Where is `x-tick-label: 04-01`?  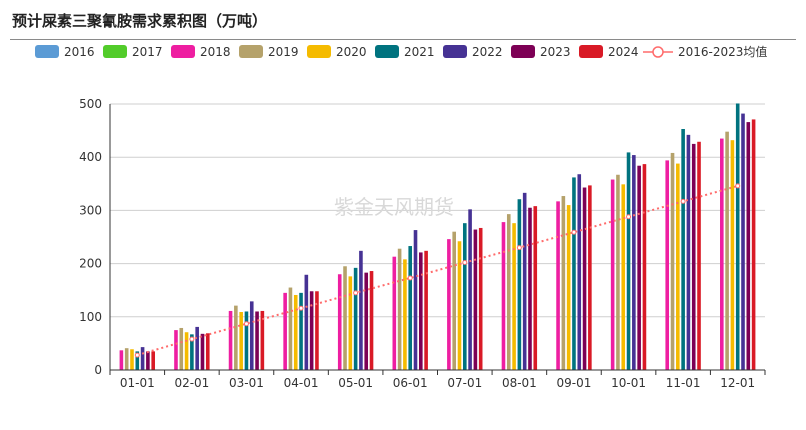
x-tick-label: 04-01 is located at coordinates (301, 383).